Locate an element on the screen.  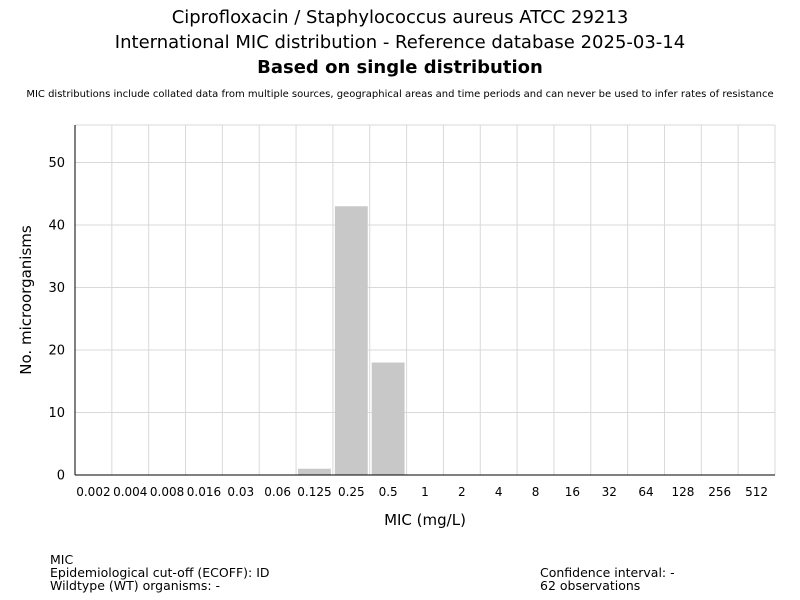
x-tick-label: 32 is located at coordinates (609, 492).